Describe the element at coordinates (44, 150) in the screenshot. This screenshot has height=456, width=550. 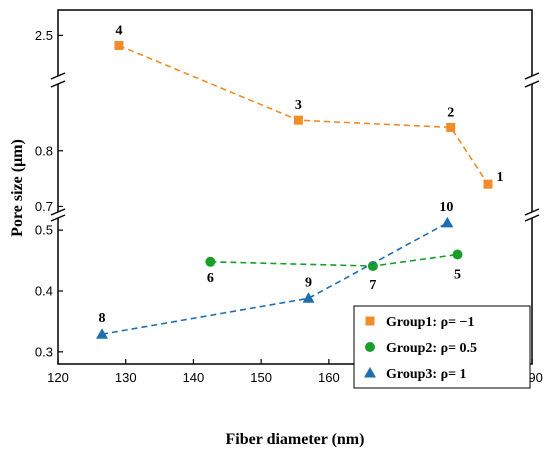
I see `y-tick-label: 0.8` at that location.